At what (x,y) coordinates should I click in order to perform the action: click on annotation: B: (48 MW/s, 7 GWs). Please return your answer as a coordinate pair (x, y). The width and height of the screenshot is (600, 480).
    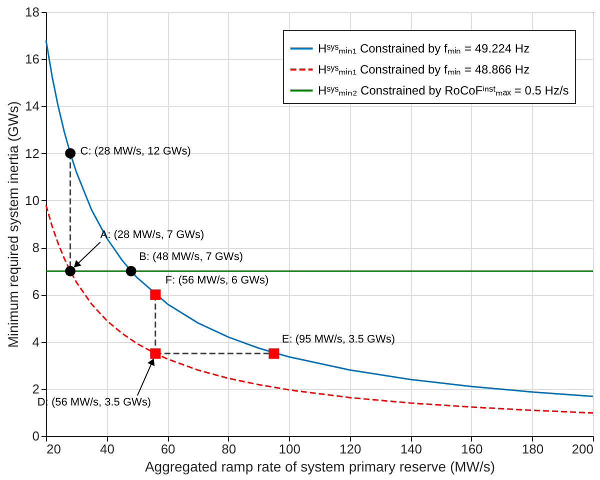
    Looking at the image, I should click on (191, 257).